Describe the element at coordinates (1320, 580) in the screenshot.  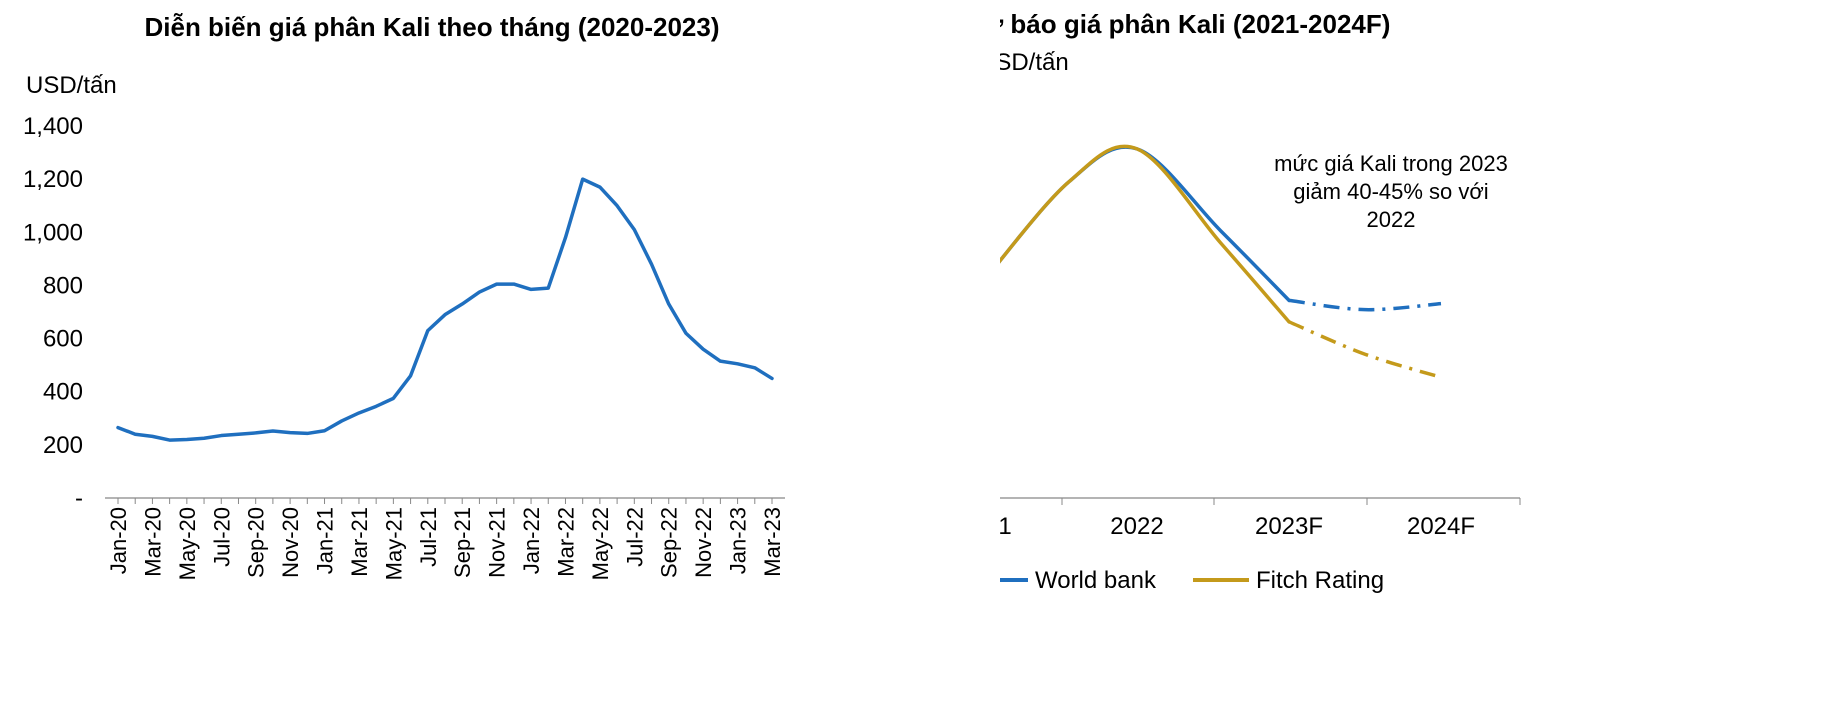
I see `fitch-rating-legend-label: Fitch Rating` at that location.